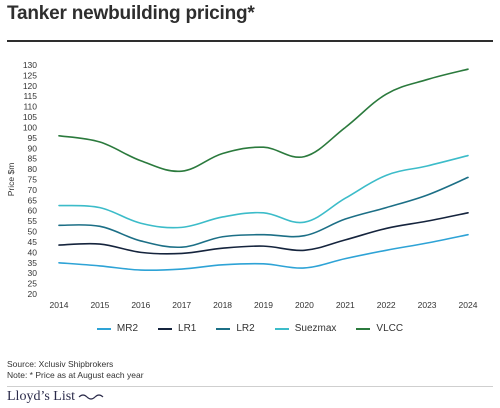 The image size is (500, 408). What do you see at coordinates (33, 190) in the screenshot?
I see `y-tick-label: 70` at bounding box center [33, 190].